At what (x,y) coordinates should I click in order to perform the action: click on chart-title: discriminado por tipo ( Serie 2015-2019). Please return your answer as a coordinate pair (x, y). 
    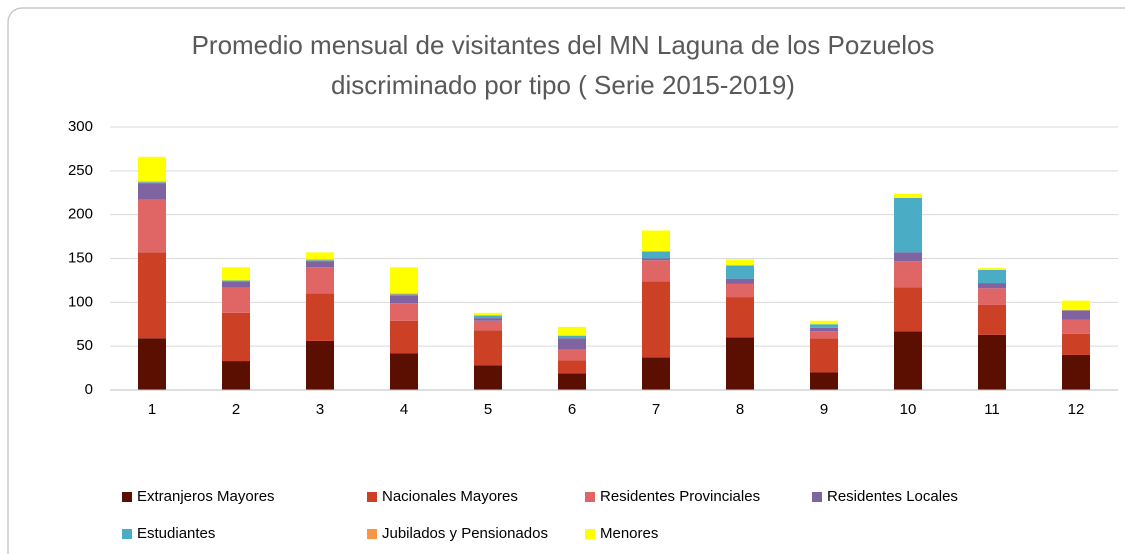
    Looking at the image, I should click on (563, 85).